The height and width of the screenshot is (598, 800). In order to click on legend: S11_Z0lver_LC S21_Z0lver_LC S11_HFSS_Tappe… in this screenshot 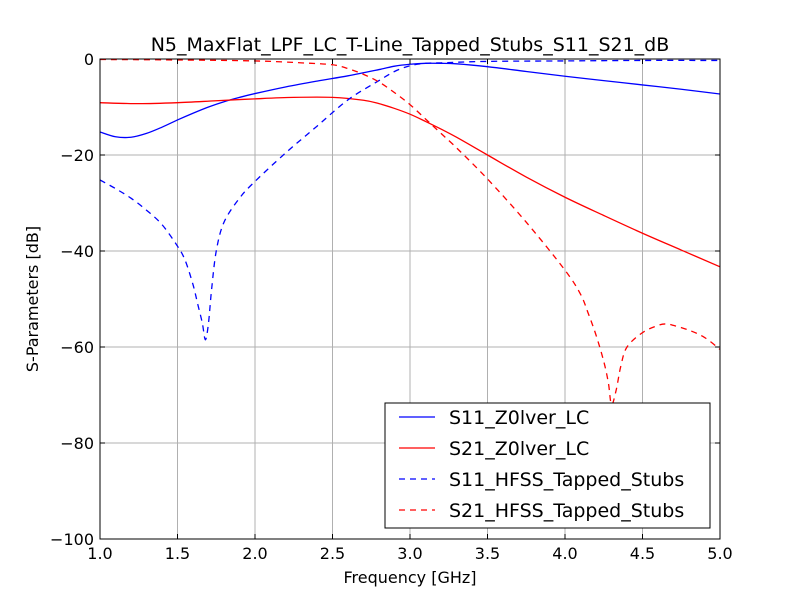, I will do `click(547, 465)`.